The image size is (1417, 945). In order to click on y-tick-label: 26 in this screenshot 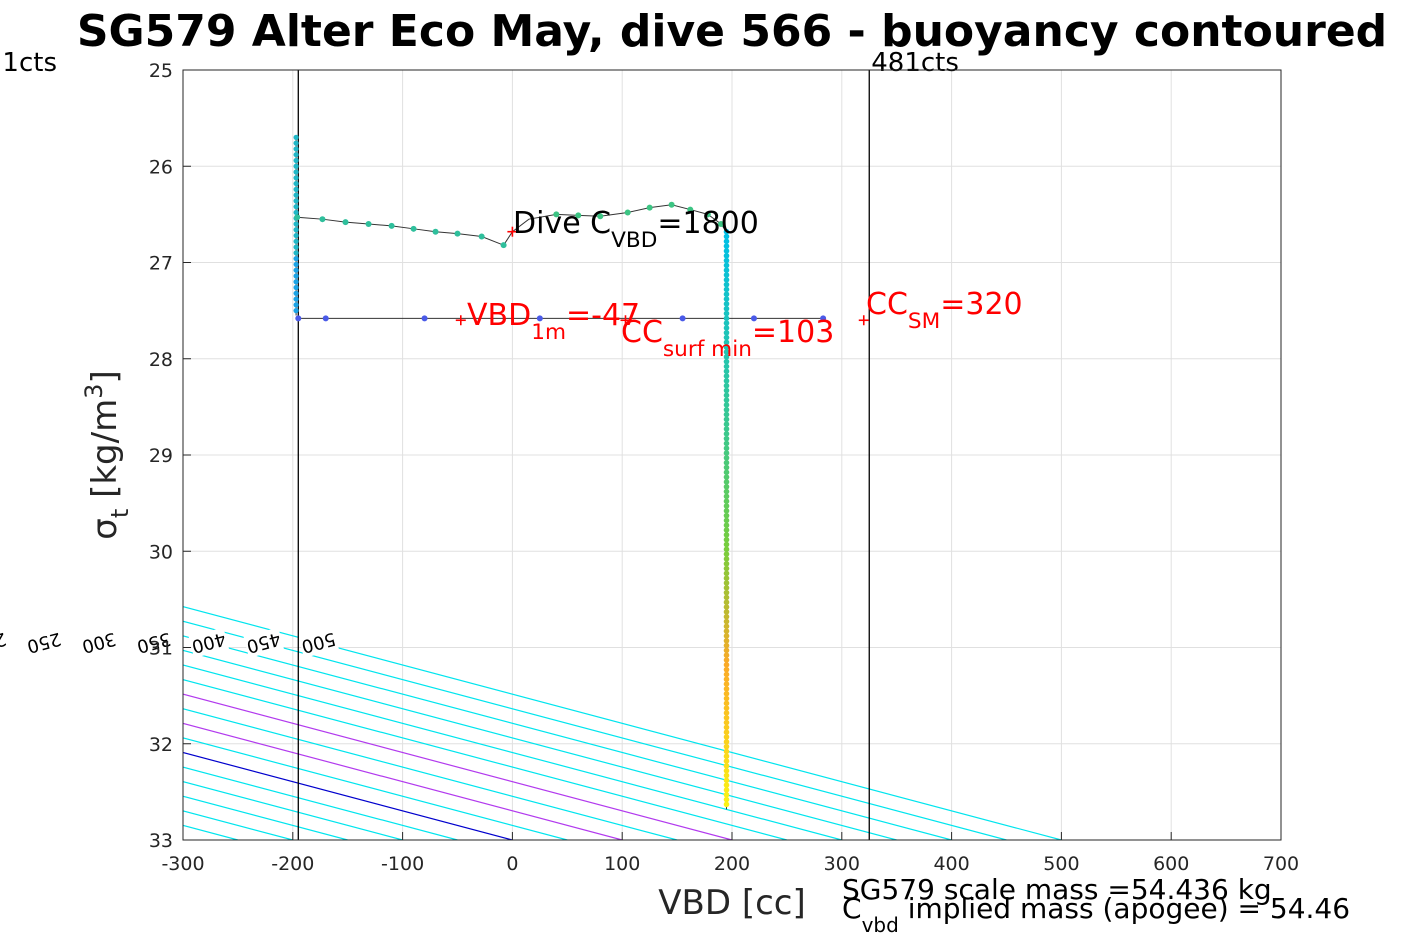, I will do `click(161, 167)`.